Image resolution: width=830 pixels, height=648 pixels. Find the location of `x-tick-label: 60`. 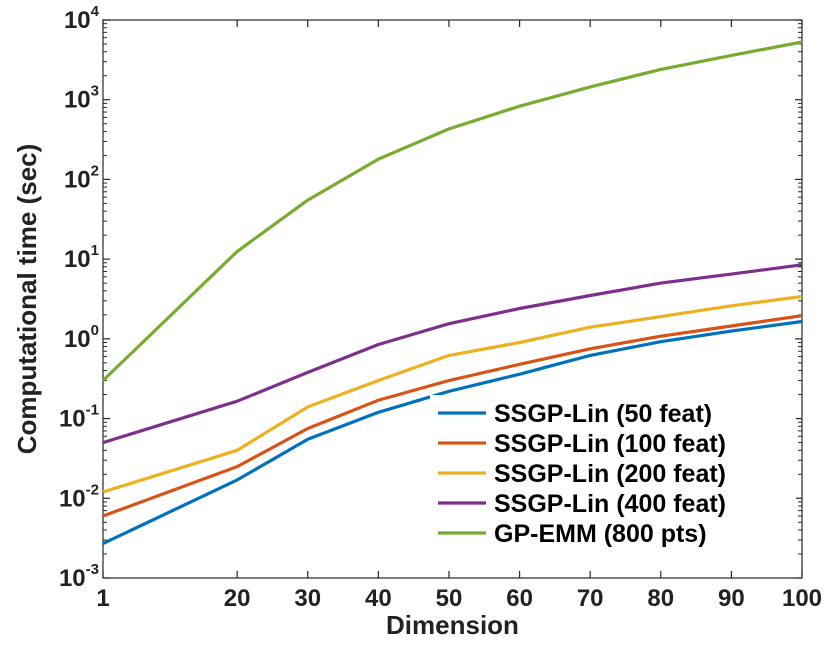

x-tick-label: 60 is located at coordinates (519, 598).